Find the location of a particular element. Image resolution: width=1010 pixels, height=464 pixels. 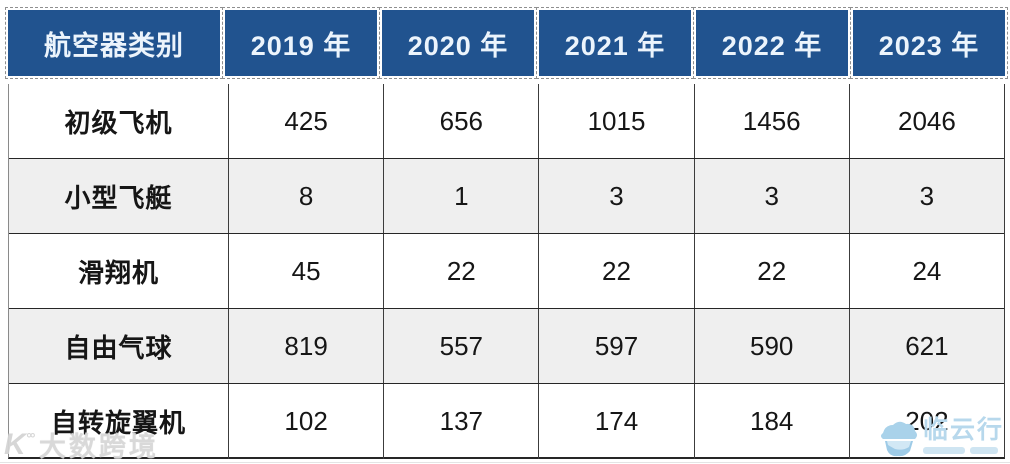

header-cell-2020: 2020 年 is located at coordinates (458, 43).